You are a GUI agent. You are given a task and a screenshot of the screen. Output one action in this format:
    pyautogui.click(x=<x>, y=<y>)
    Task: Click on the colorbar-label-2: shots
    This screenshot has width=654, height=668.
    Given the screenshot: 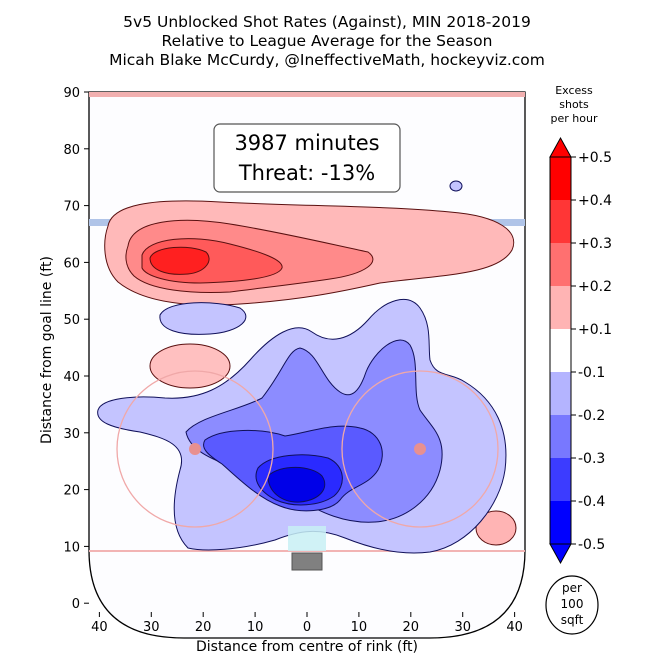 What is the action you would take?
    pyautogui.click(x=574, y=104)
    